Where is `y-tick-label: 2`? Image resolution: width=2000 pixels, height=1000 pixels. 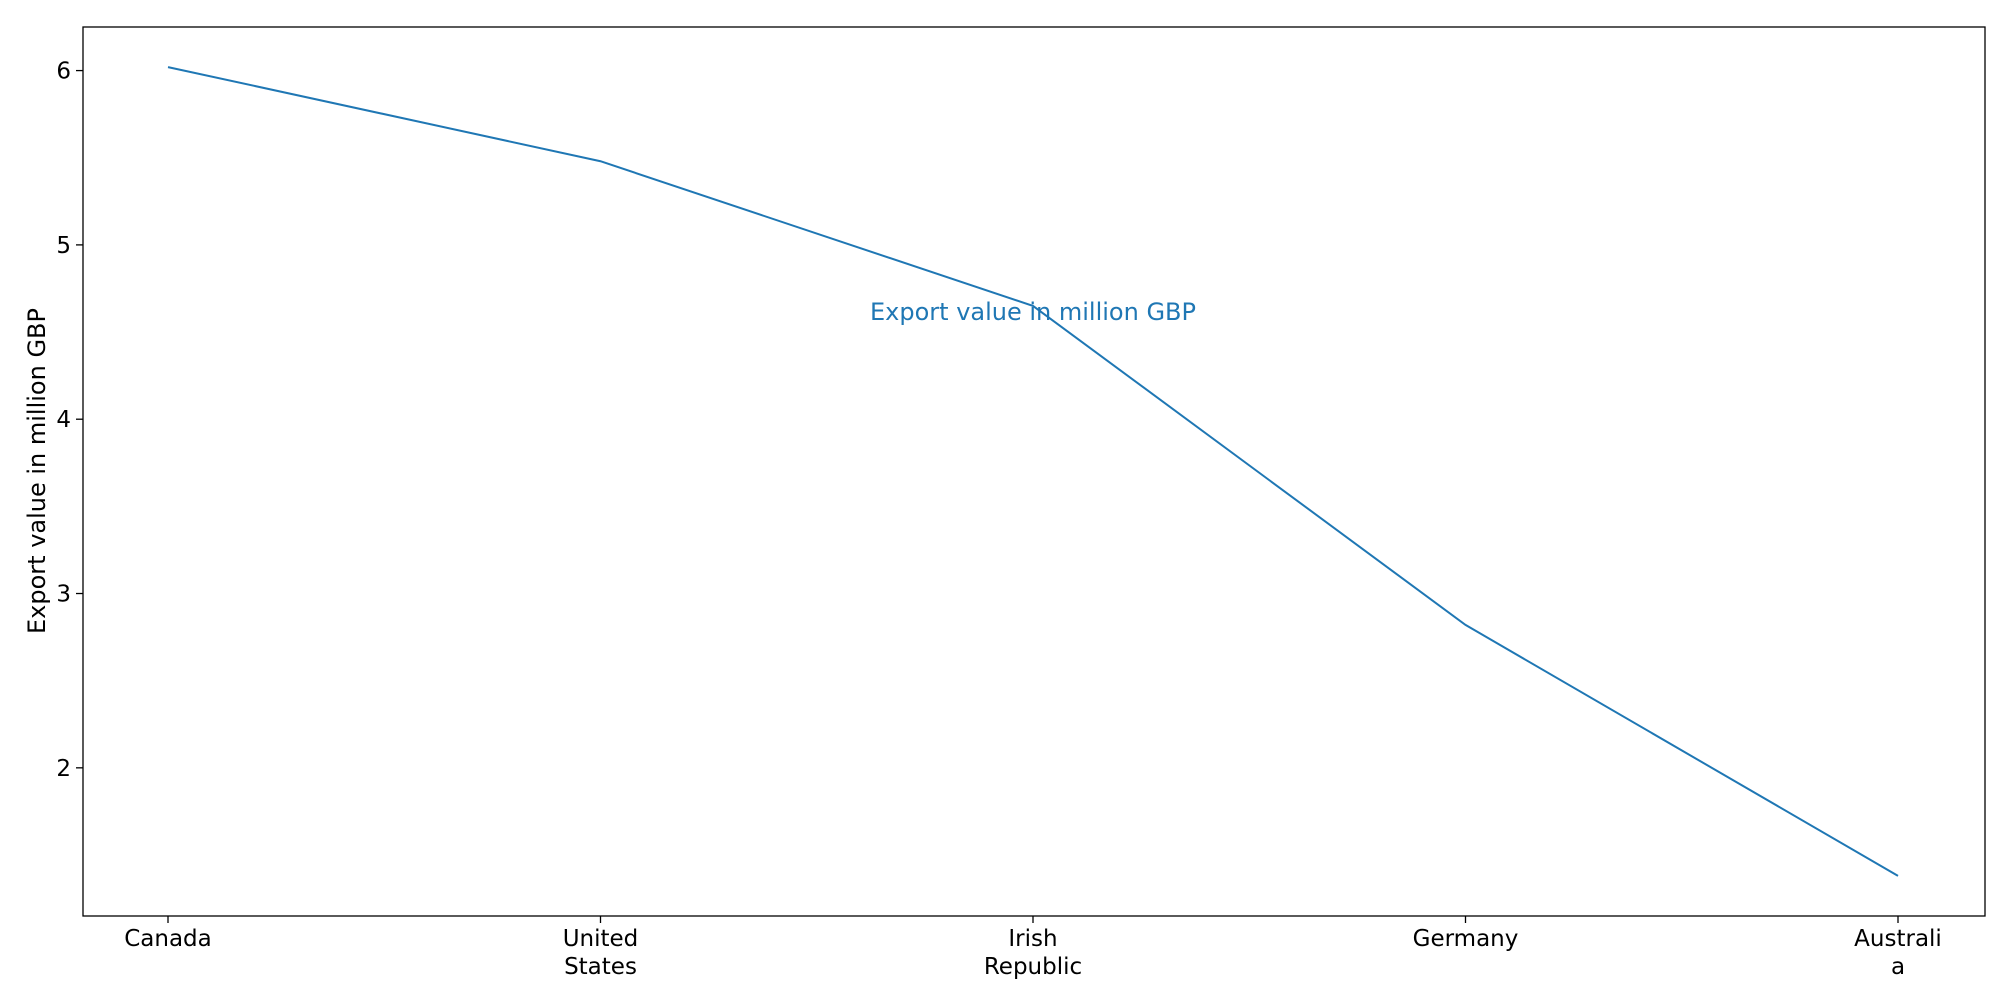 y-tick-label: 2 is located at coordinates (63, 769).